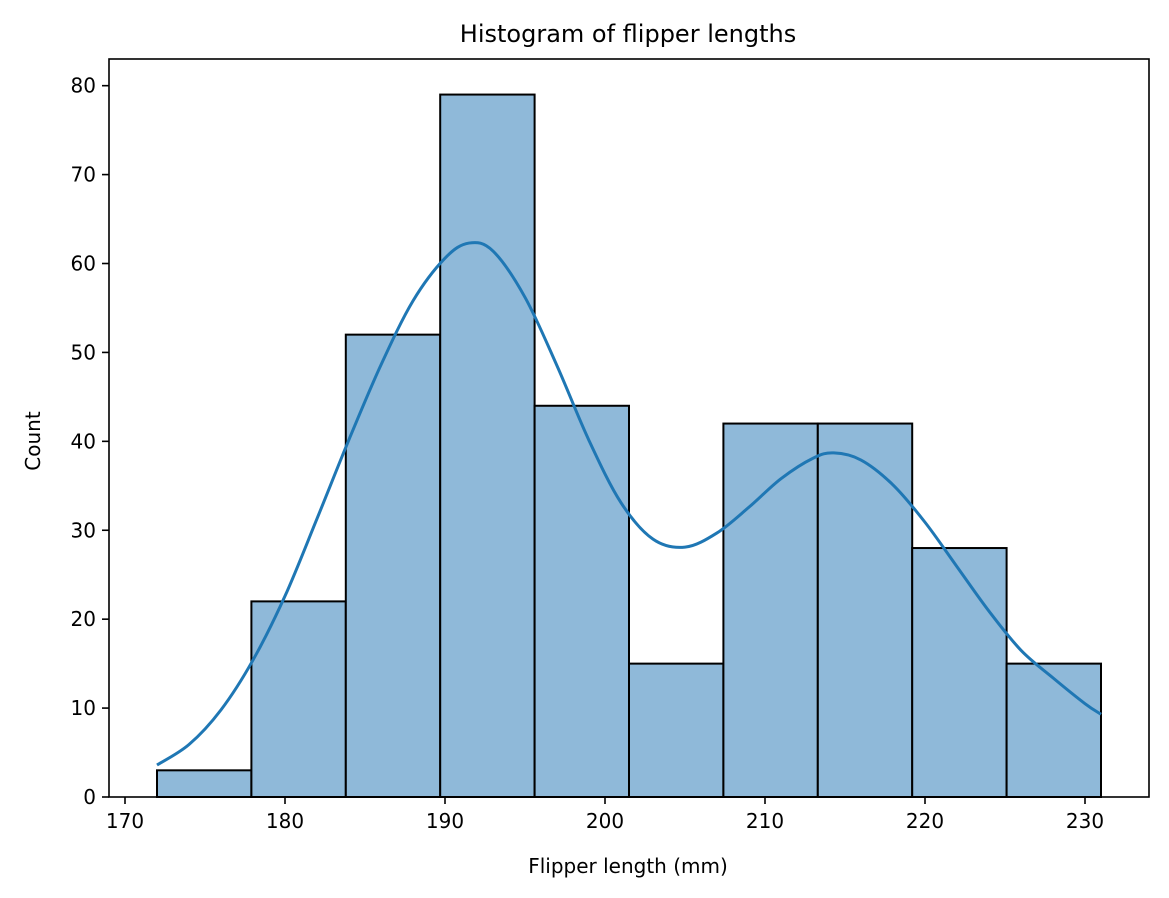 The height and width of the screenshot is (898, 1169). What do you see at coordinates (83, 441) in the screenshot?
I see `y-tick-label-40: 40` at bounding box center [83, 441].